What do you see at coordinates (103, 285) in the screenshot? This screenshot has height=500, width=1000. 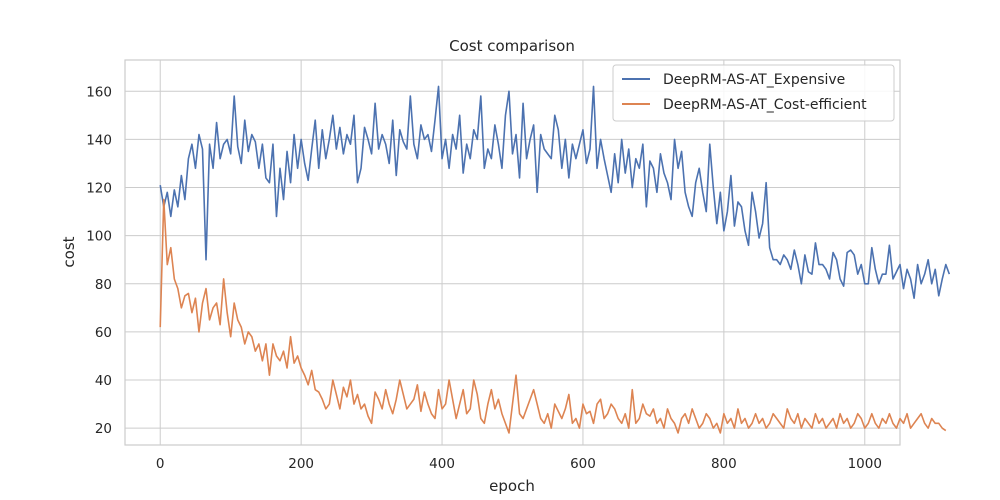 I see `y-tick-label: 80` at bounding box center [103, 285].